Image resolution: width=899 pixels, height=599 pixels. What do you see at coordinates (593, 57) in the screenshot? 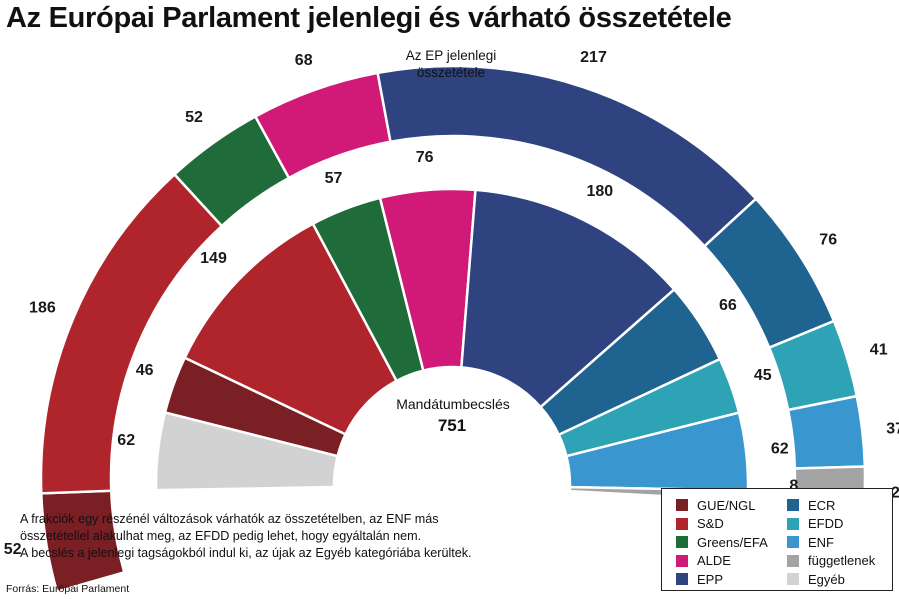
I see `outer-value-label-epp: 217` at bounding box center [593, 57].